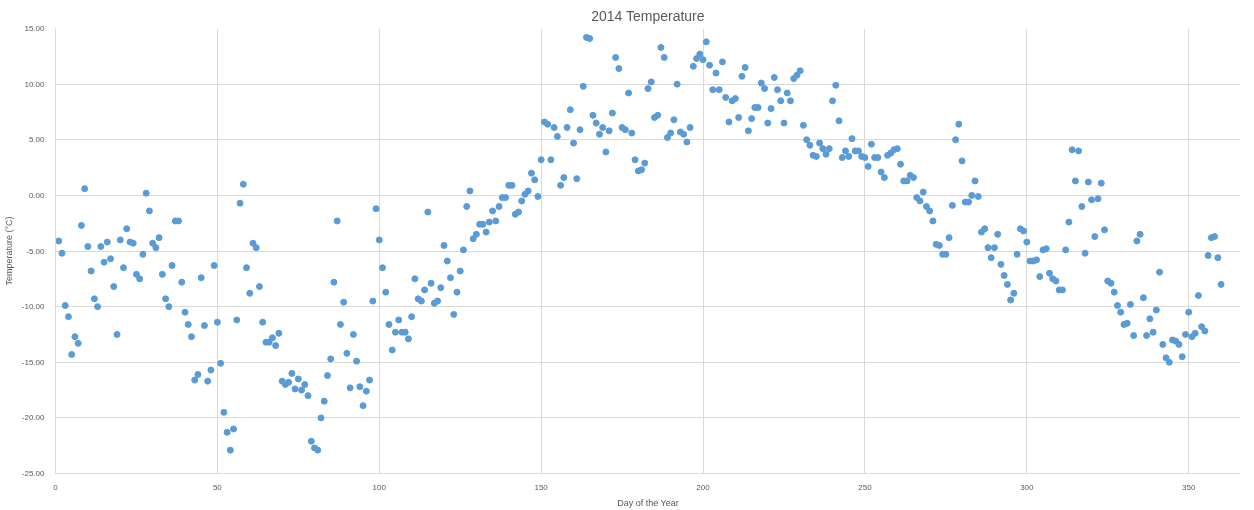 This screenshot has height=510, width=1254. What do you see at coordinates (33, 362) in the screenshot?
I see `y-tick-label: -15.00` at bounding box center [33, 362].